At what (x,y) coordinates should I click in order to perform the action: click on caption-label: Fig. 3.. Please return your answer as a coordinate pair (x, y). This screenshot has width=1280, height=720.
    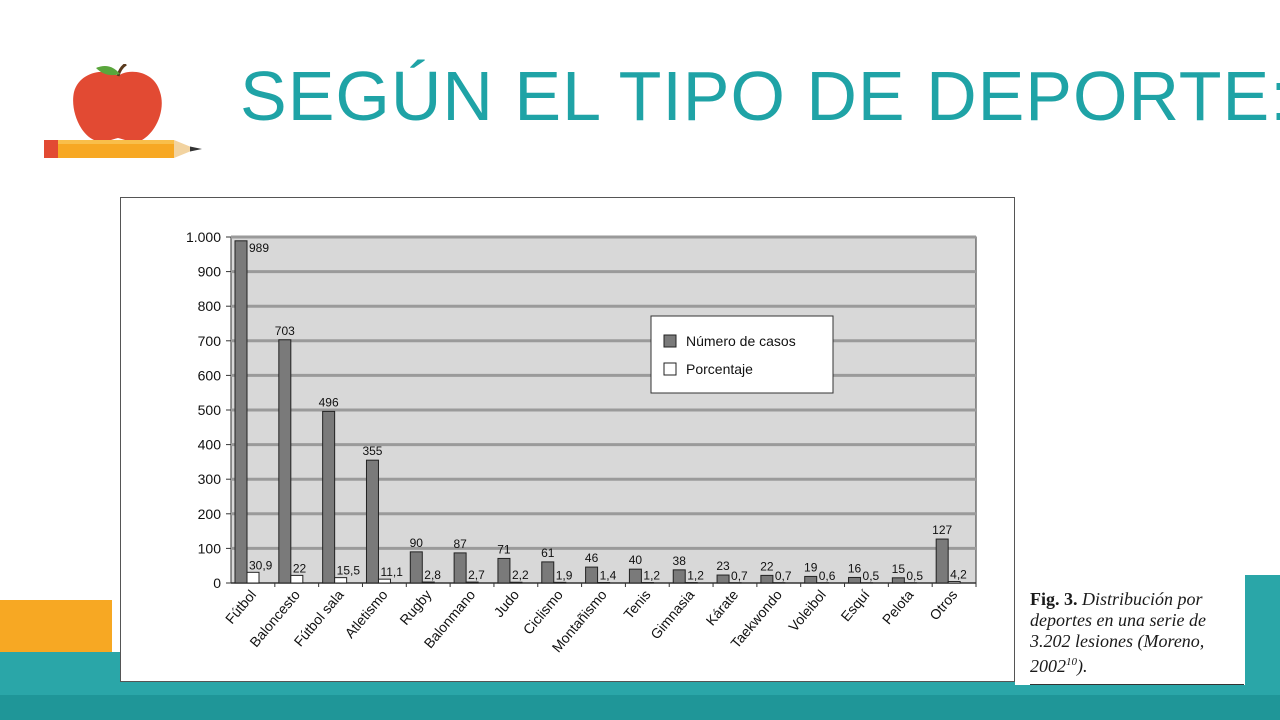
    Looking at the image, I should click on (1054, 599).